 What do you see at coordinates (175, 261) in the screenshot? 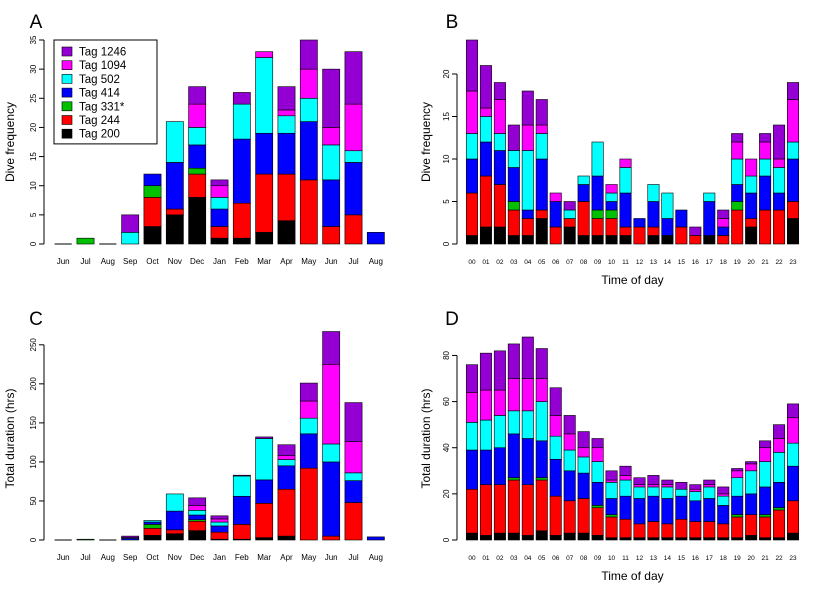
I see `x-tick-label: Nov` at bounding box center [175, 261].